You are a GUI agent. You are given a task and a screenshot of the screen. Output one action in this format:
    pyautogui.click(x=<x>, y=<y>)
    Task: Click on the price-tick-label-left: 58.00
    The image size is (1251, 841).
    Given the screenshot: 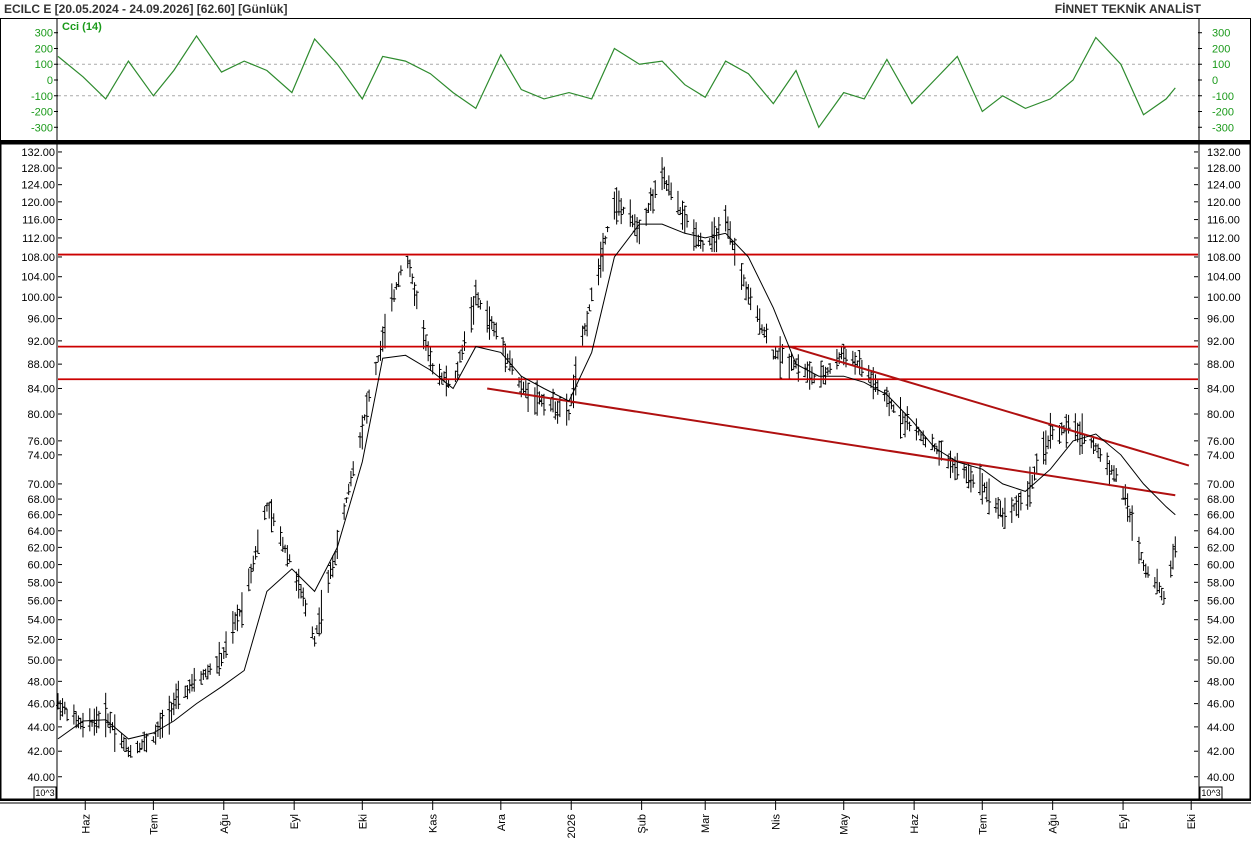 What is the action you would take?
    pyautogui.click(x=41, y=583)
    